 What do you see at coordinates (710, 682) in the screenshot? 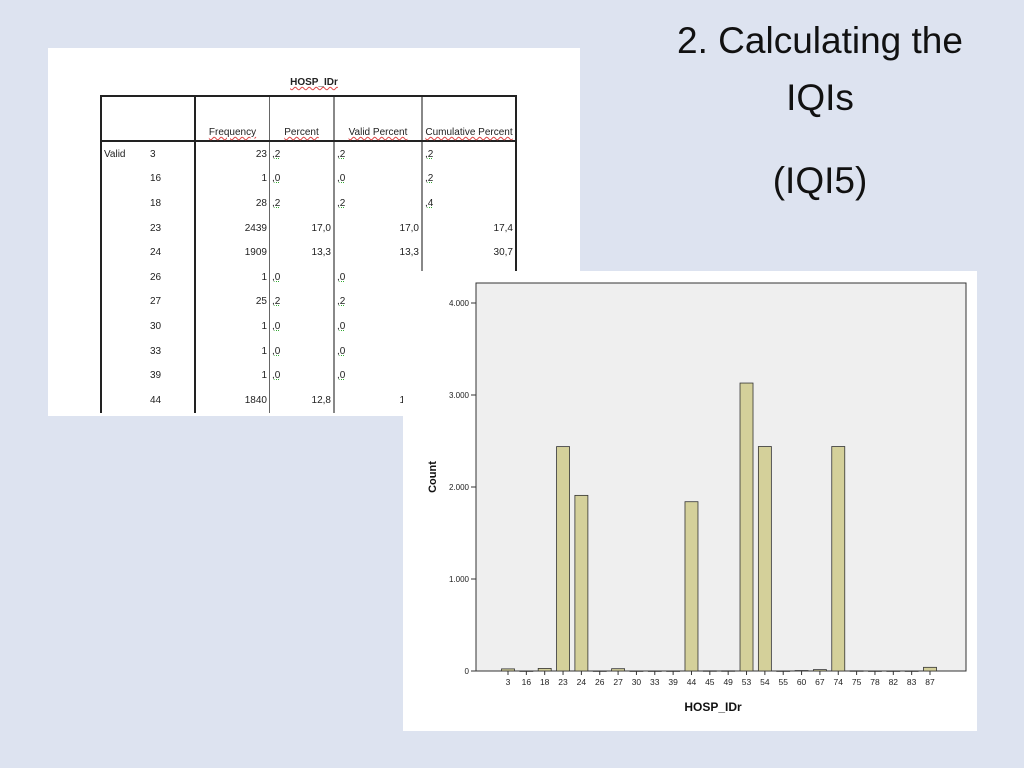
I see `x-tick-label: 45` at bounding box center [710, 682].